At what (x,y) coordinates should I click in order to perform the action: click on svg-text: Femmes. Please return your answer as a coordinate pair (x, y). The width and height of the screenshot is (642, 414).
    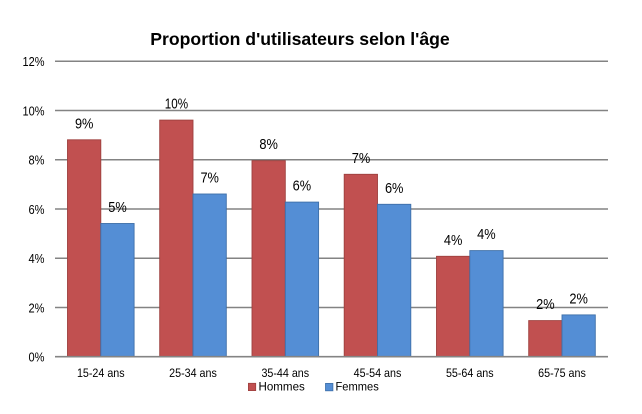
    Looking at the image, I should click on (357, 387).